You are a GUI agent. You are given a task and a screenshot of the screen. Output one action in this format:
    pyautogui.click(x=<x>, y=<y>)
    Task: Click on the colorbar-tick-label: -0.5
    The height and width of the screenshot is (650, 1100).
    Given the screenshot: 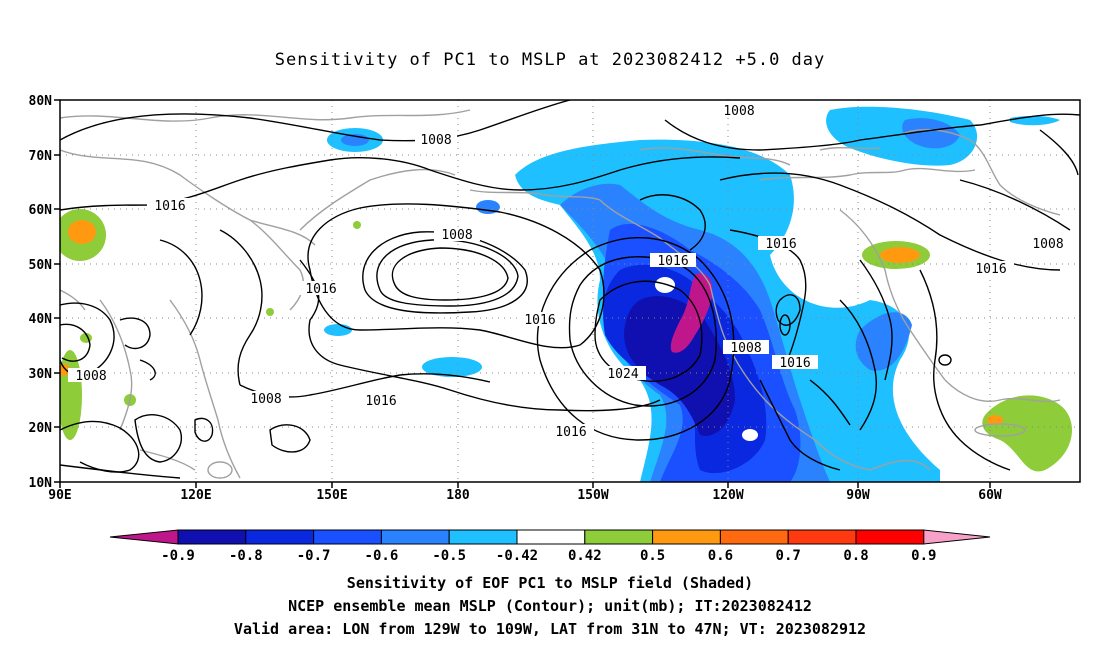 What is the action you would take?
    pyautogui.click(x=449, y=556)
    